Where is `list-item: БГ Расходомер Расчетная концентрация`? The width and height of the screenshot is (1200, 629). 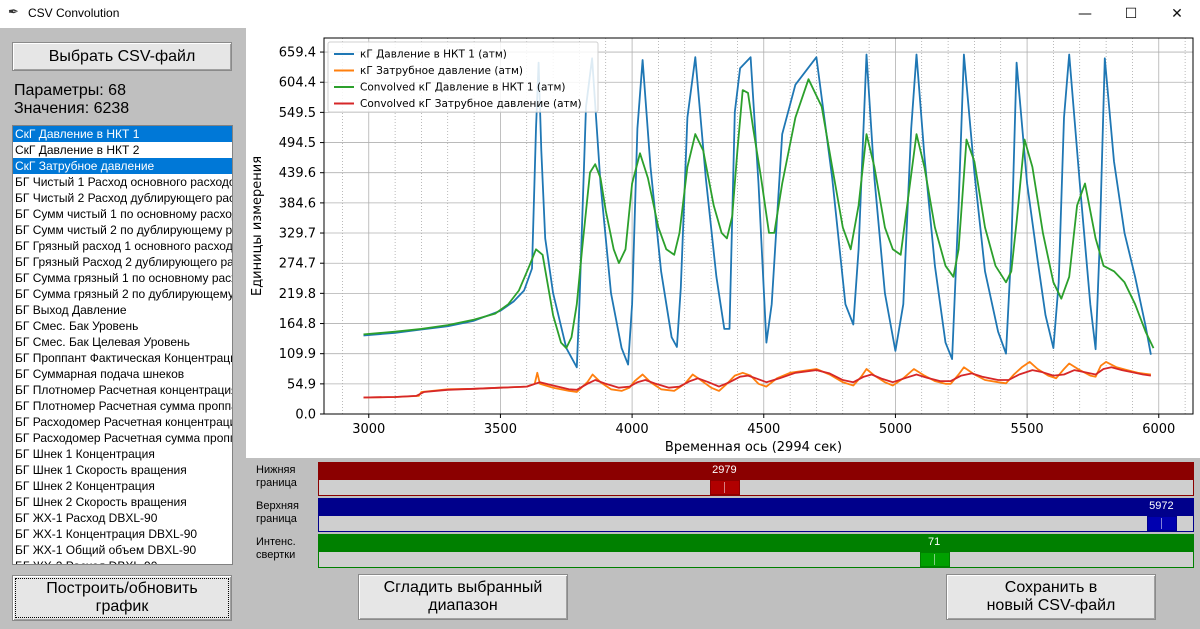 list-item: БГ Расходомер Расчетная концентрация is located at coordinates (123, 422).